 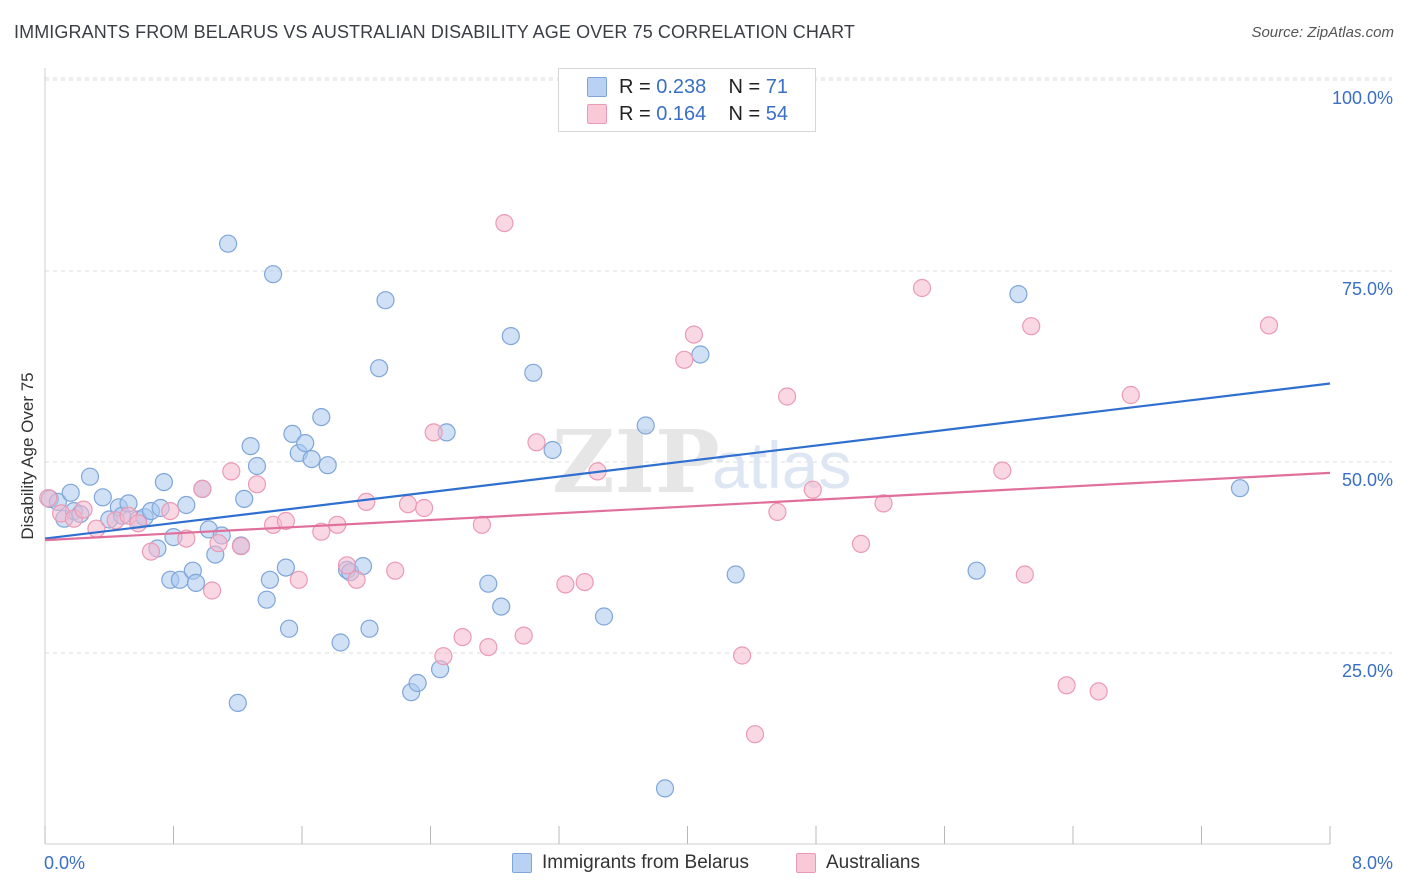 I want to click on trend-line-australians, so click(x=687, y=506).